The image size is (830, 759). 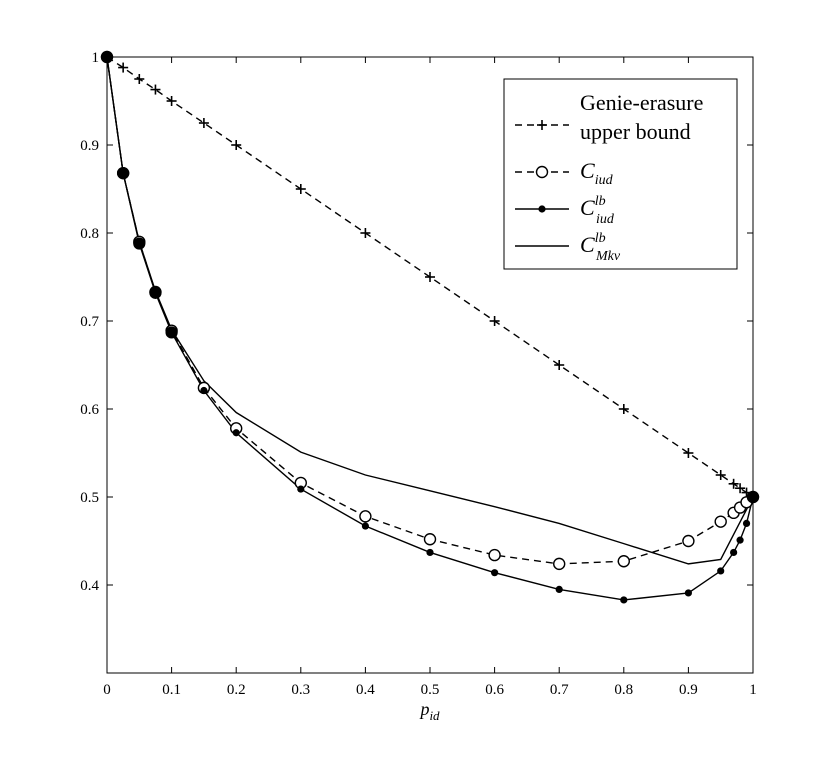 What do you see at coordinates (423, 709) in the screenshot?
I see `x-axis-label-main: p` at bounding box center [423, 709].